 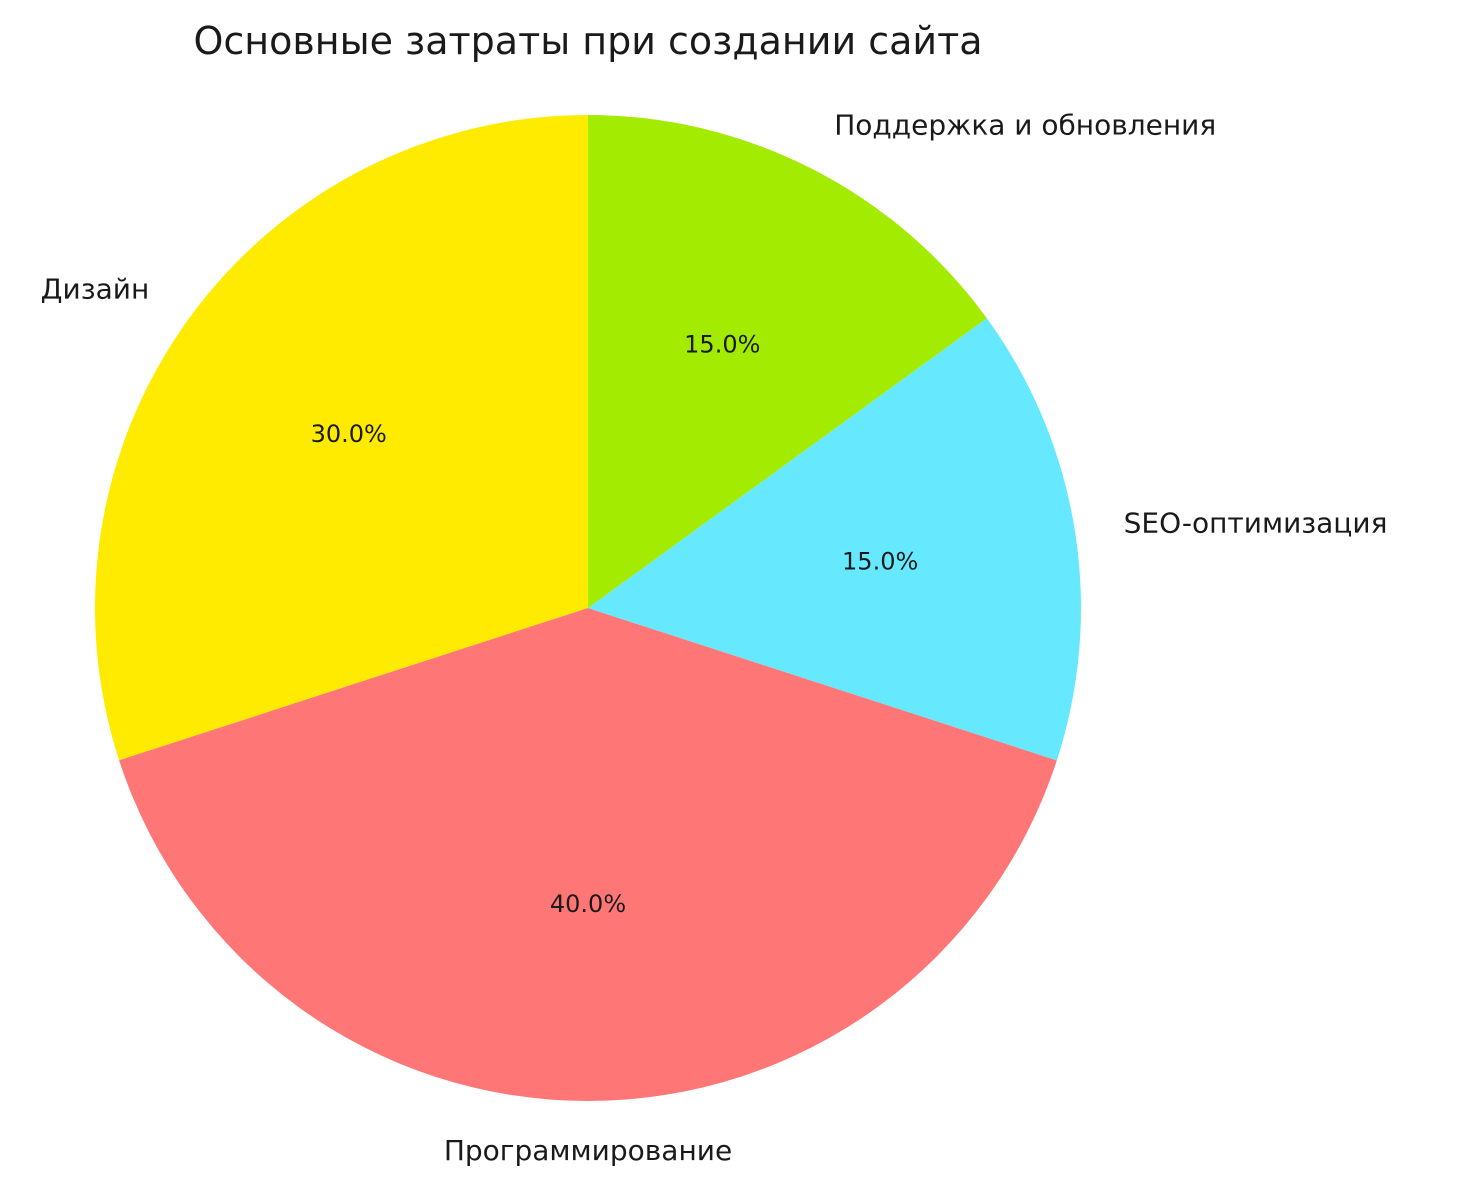 I want to click on slice-percent-label: 30.0%, so click(x=349, y=434).